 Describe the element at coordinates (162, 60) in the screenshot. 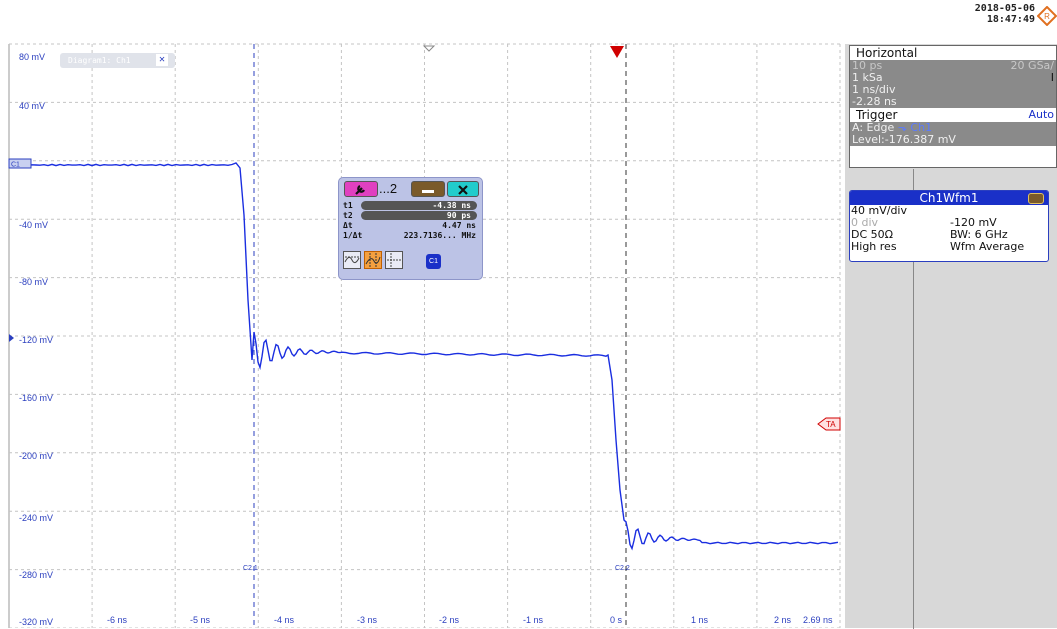

I see `diagram-close-icon: ✕` at that location.